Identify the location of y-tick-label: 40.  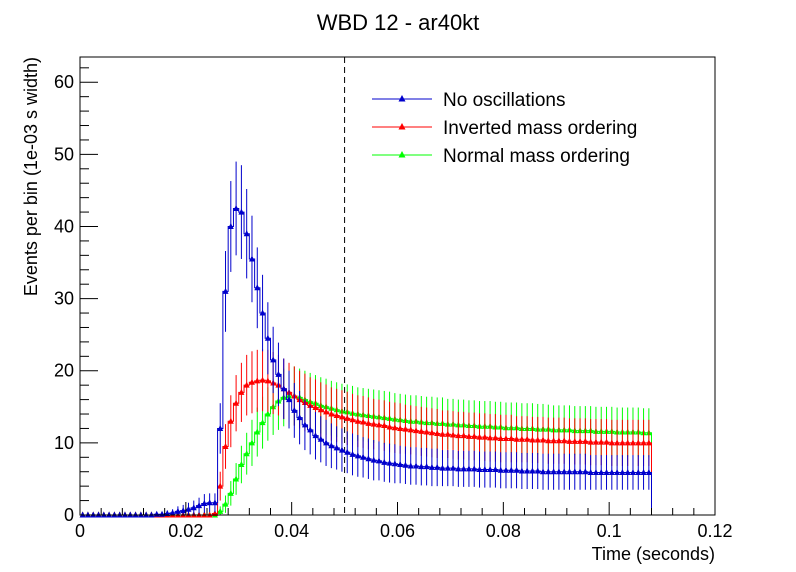
(64, 226).